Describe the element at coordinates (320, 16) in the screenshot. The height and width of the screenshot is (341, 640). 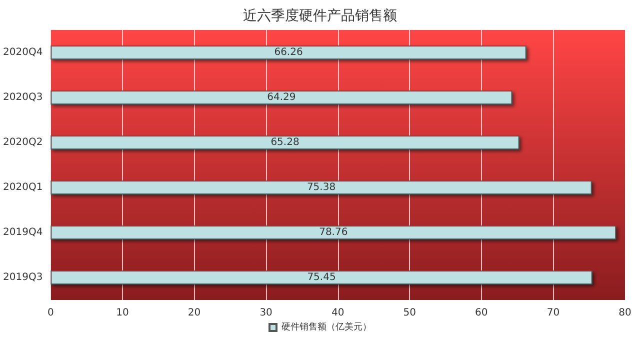
I see `chart-title: 近六季度硬件产品销售额` at that location.